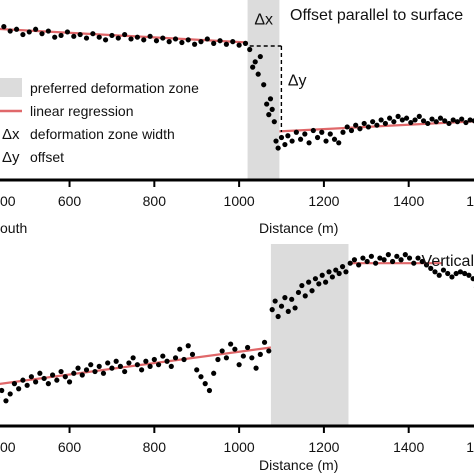 The image size is (474, 474). Describe the element at coordinates (323, 447) in the screenshot. I see `x-tick-label: 1200` at that location.